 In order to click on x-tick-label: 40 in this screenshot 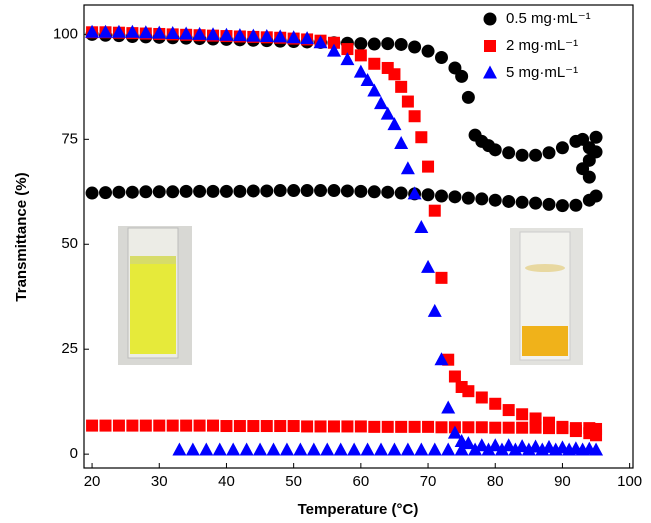, I will do `click(226, 481)`.